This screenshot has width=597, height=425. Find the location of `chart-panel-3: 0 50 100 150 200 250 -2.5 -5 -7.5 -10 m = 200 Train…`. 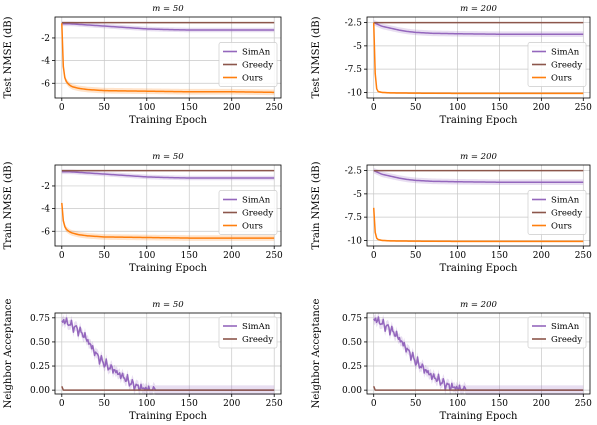

chart-panel-3: 0 50 100 150 200 250 -2.5 -5 -7.5 -10 m = 200 Train… is located at coordinates (451, 213).